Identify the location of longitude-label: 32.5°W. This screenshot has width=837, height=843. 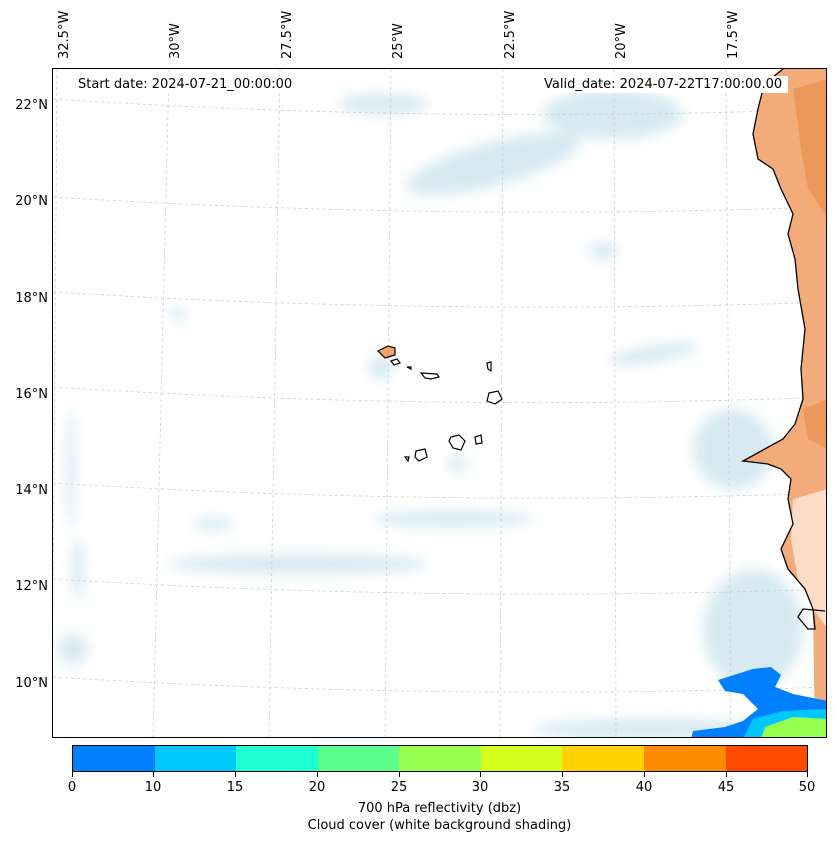
(64, 34).